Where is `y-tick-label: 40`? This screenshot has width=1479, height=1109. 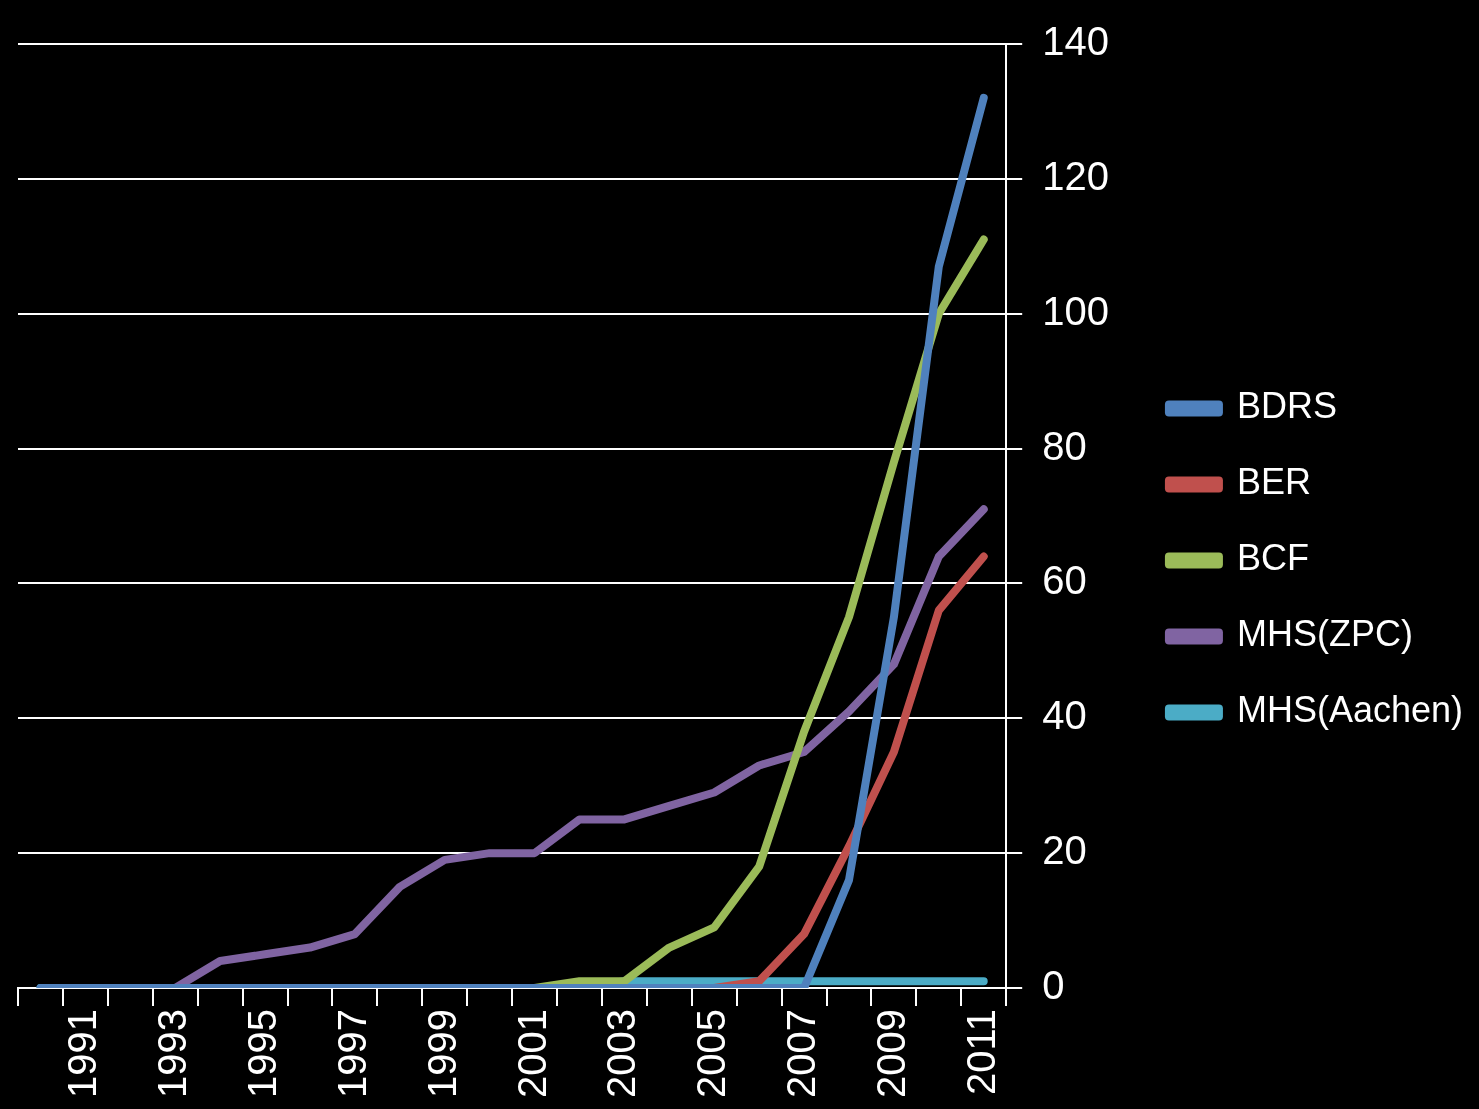
y-tick-label: 40 is located at coordinates (1064, 715).